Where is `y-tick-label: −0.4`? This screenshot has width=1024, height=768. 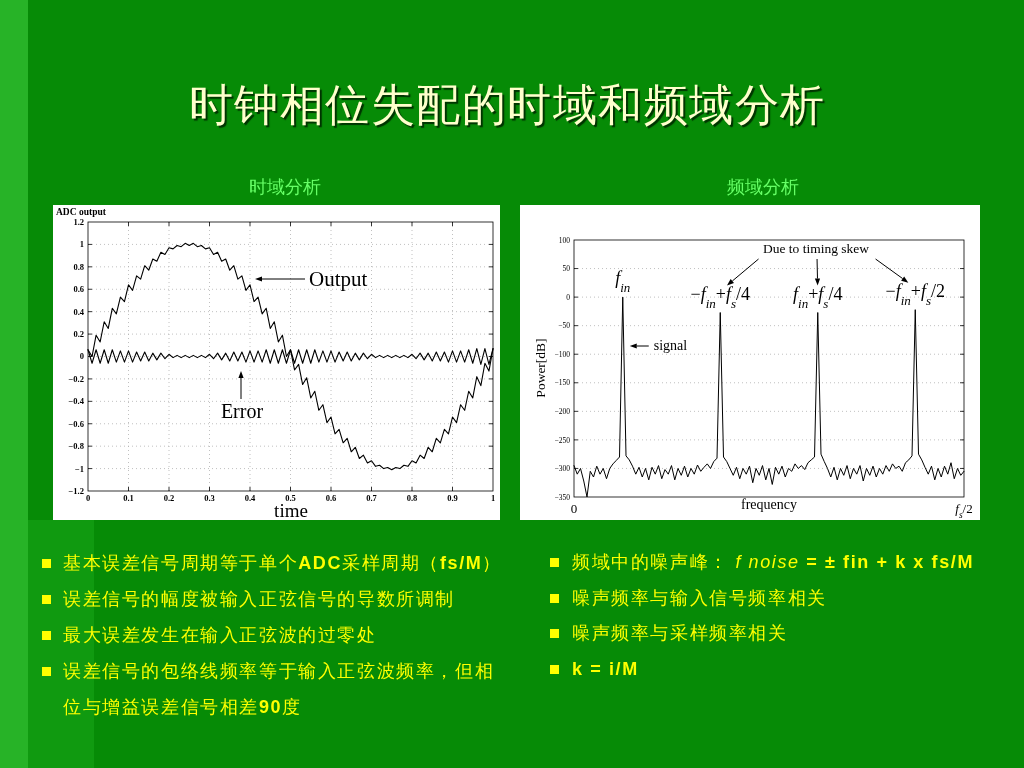 y-tick-label: −0.4 is located at coordinates (76, 401).